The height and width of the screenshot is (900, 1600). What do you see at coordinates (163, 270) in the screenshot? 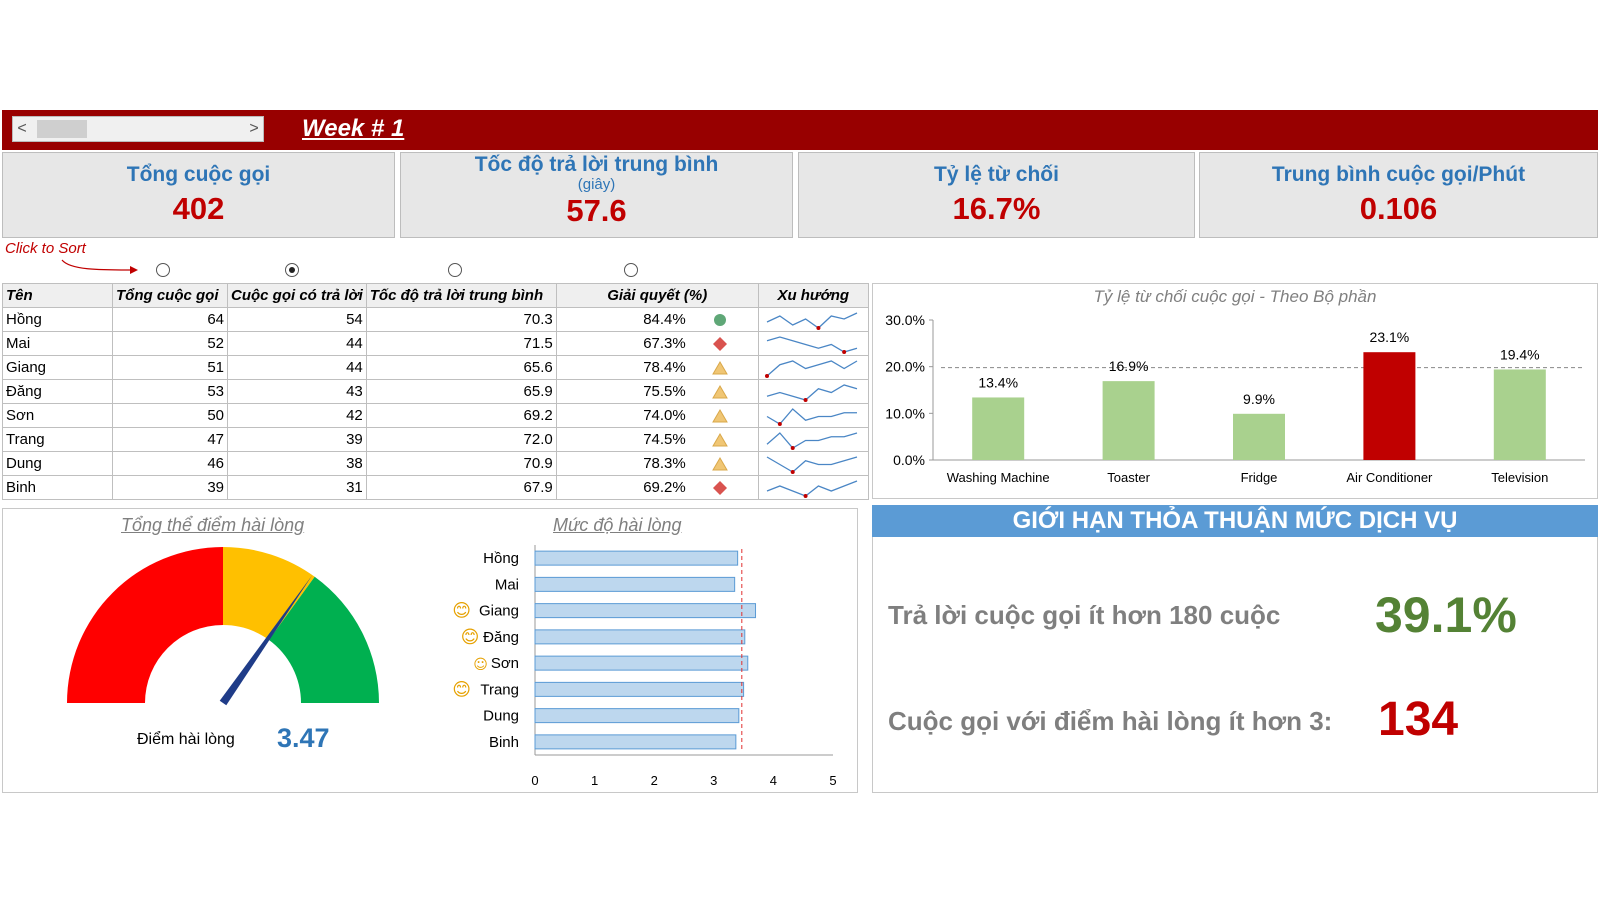
I see `sort-radio-total` at bounding box center [163, 270].